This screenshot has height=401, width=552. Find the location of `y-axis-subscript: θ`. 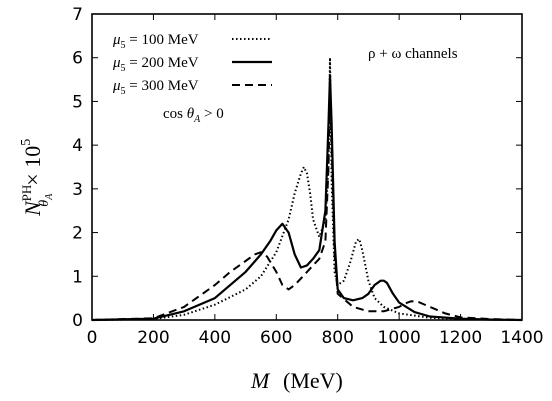

y-axis-subscript: θ is located at coordinates (44, 203).